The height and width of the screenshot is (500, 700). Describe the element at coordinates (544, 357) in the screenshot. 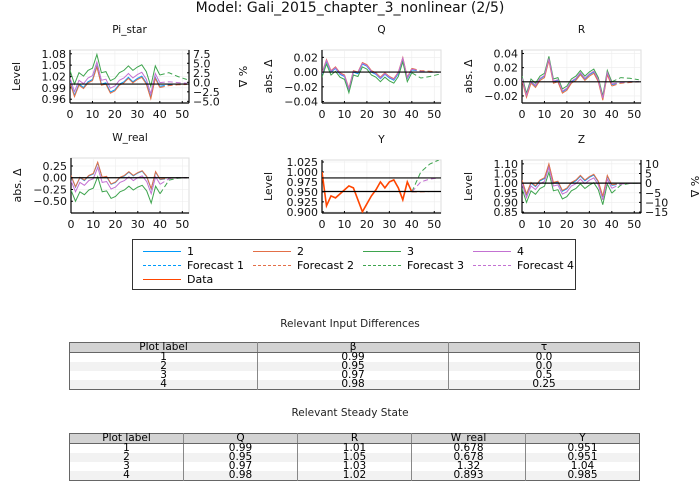

I see `table-cell: 0.0` at that location.